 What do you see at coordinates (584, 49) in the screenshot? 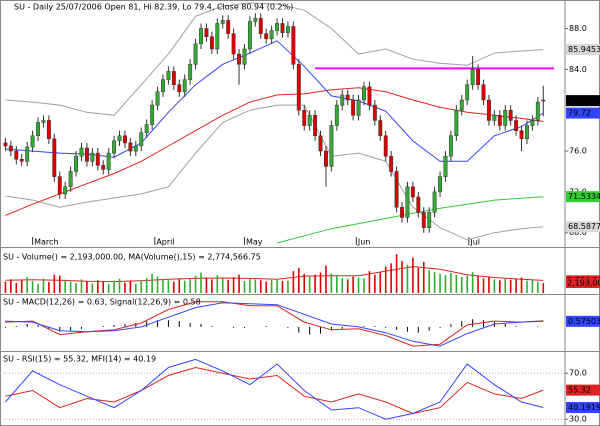
I see `value-label: 85.9453` at bounding box center [584, 49].